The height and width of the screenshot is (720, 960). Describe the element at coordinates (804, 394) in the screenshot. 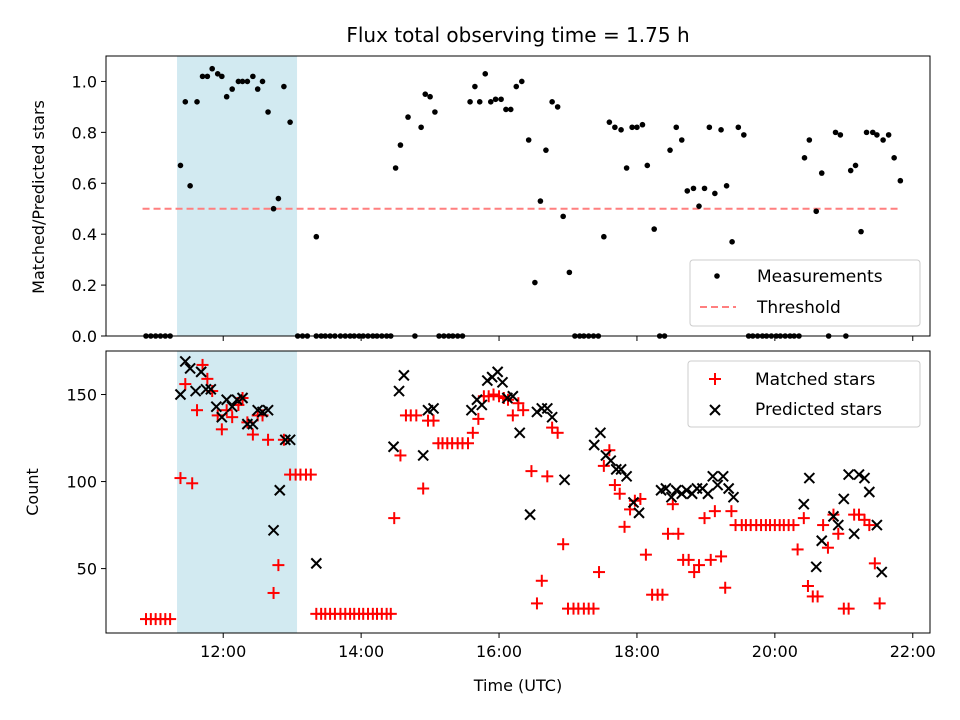

I see `bottom-legend: Matched stars Predicted stars` at that location.